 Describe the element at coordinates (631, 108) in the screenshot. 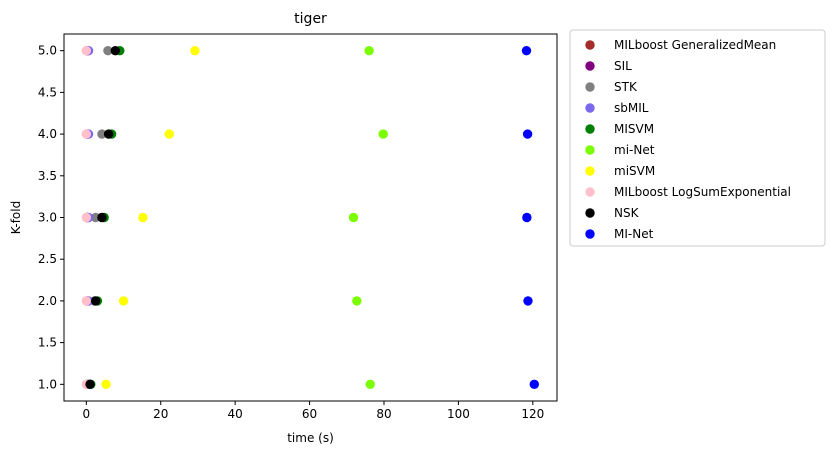

I see `legend-label: sbMIL` at that location.